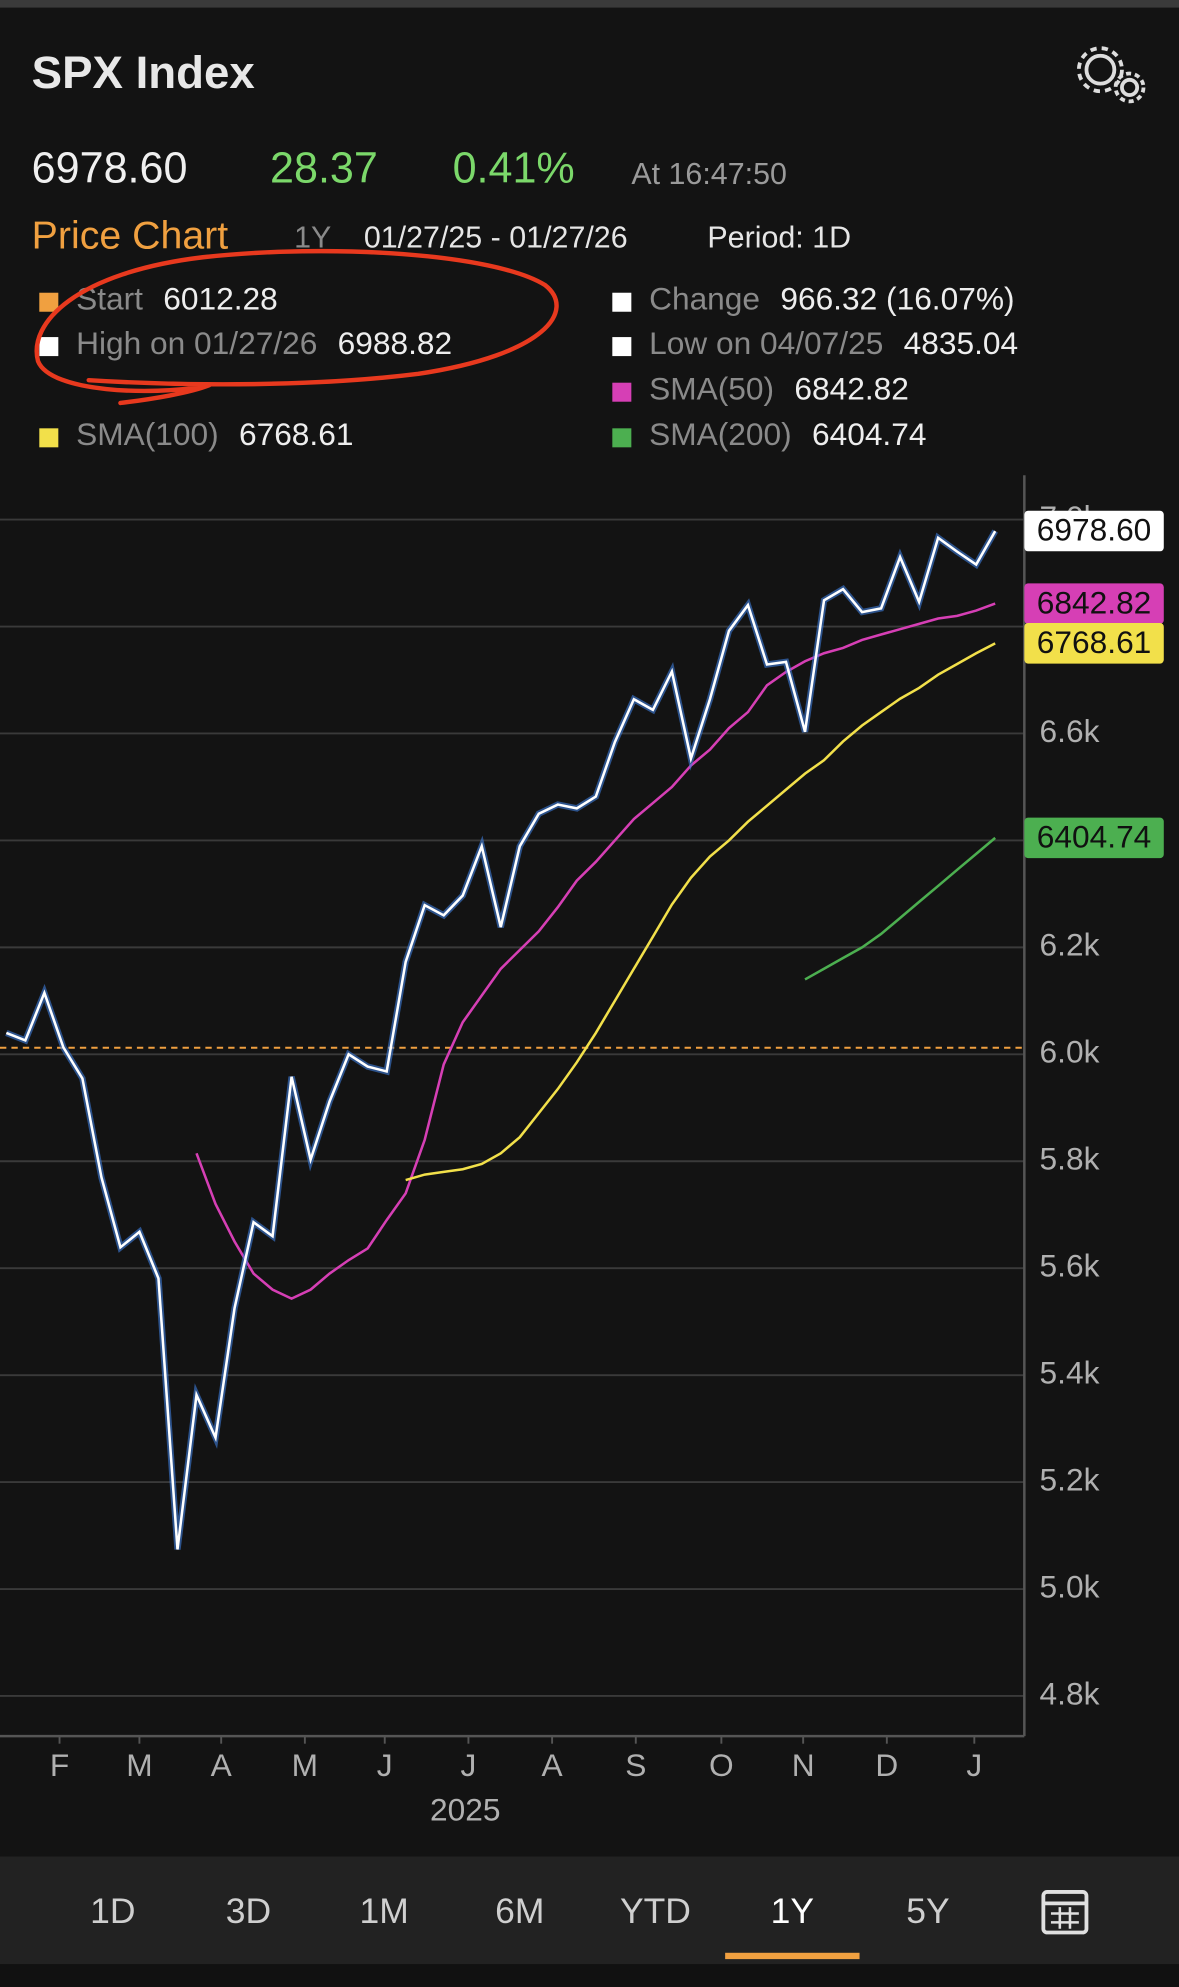  I want to click on legend-entry: High on 01/27/26 6988.82, so click(264, 343).